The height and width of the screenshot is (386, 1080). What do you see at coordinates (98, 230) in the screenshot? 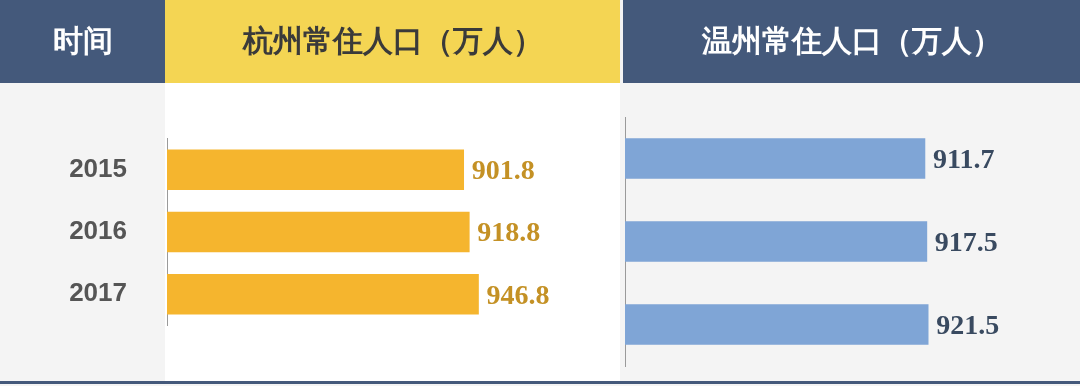
I see `y-tick-label: 2016` at bounding box center [98, 230].